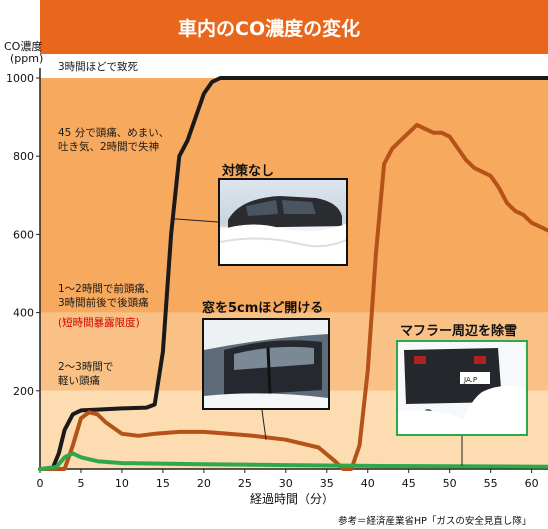 Image resolution: width=548 pixels, height=529 pixels. What do you see at coordinates (462, 388) in the screenshot?
I see `muffler-cleared-photo: JA.P` at bounding box center [462, 388].